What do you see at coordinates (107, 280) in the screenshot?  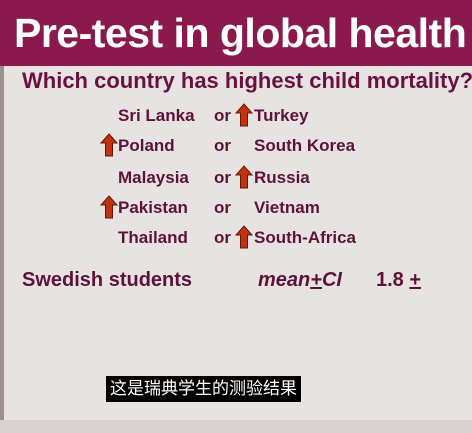 I see `result-label: Swedish students` at bounding box center [107, 280].